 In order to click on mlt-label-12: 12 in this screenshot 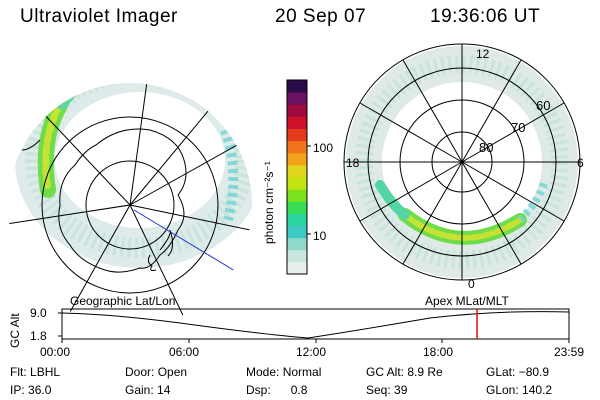, I will do `click(483, 54)`.